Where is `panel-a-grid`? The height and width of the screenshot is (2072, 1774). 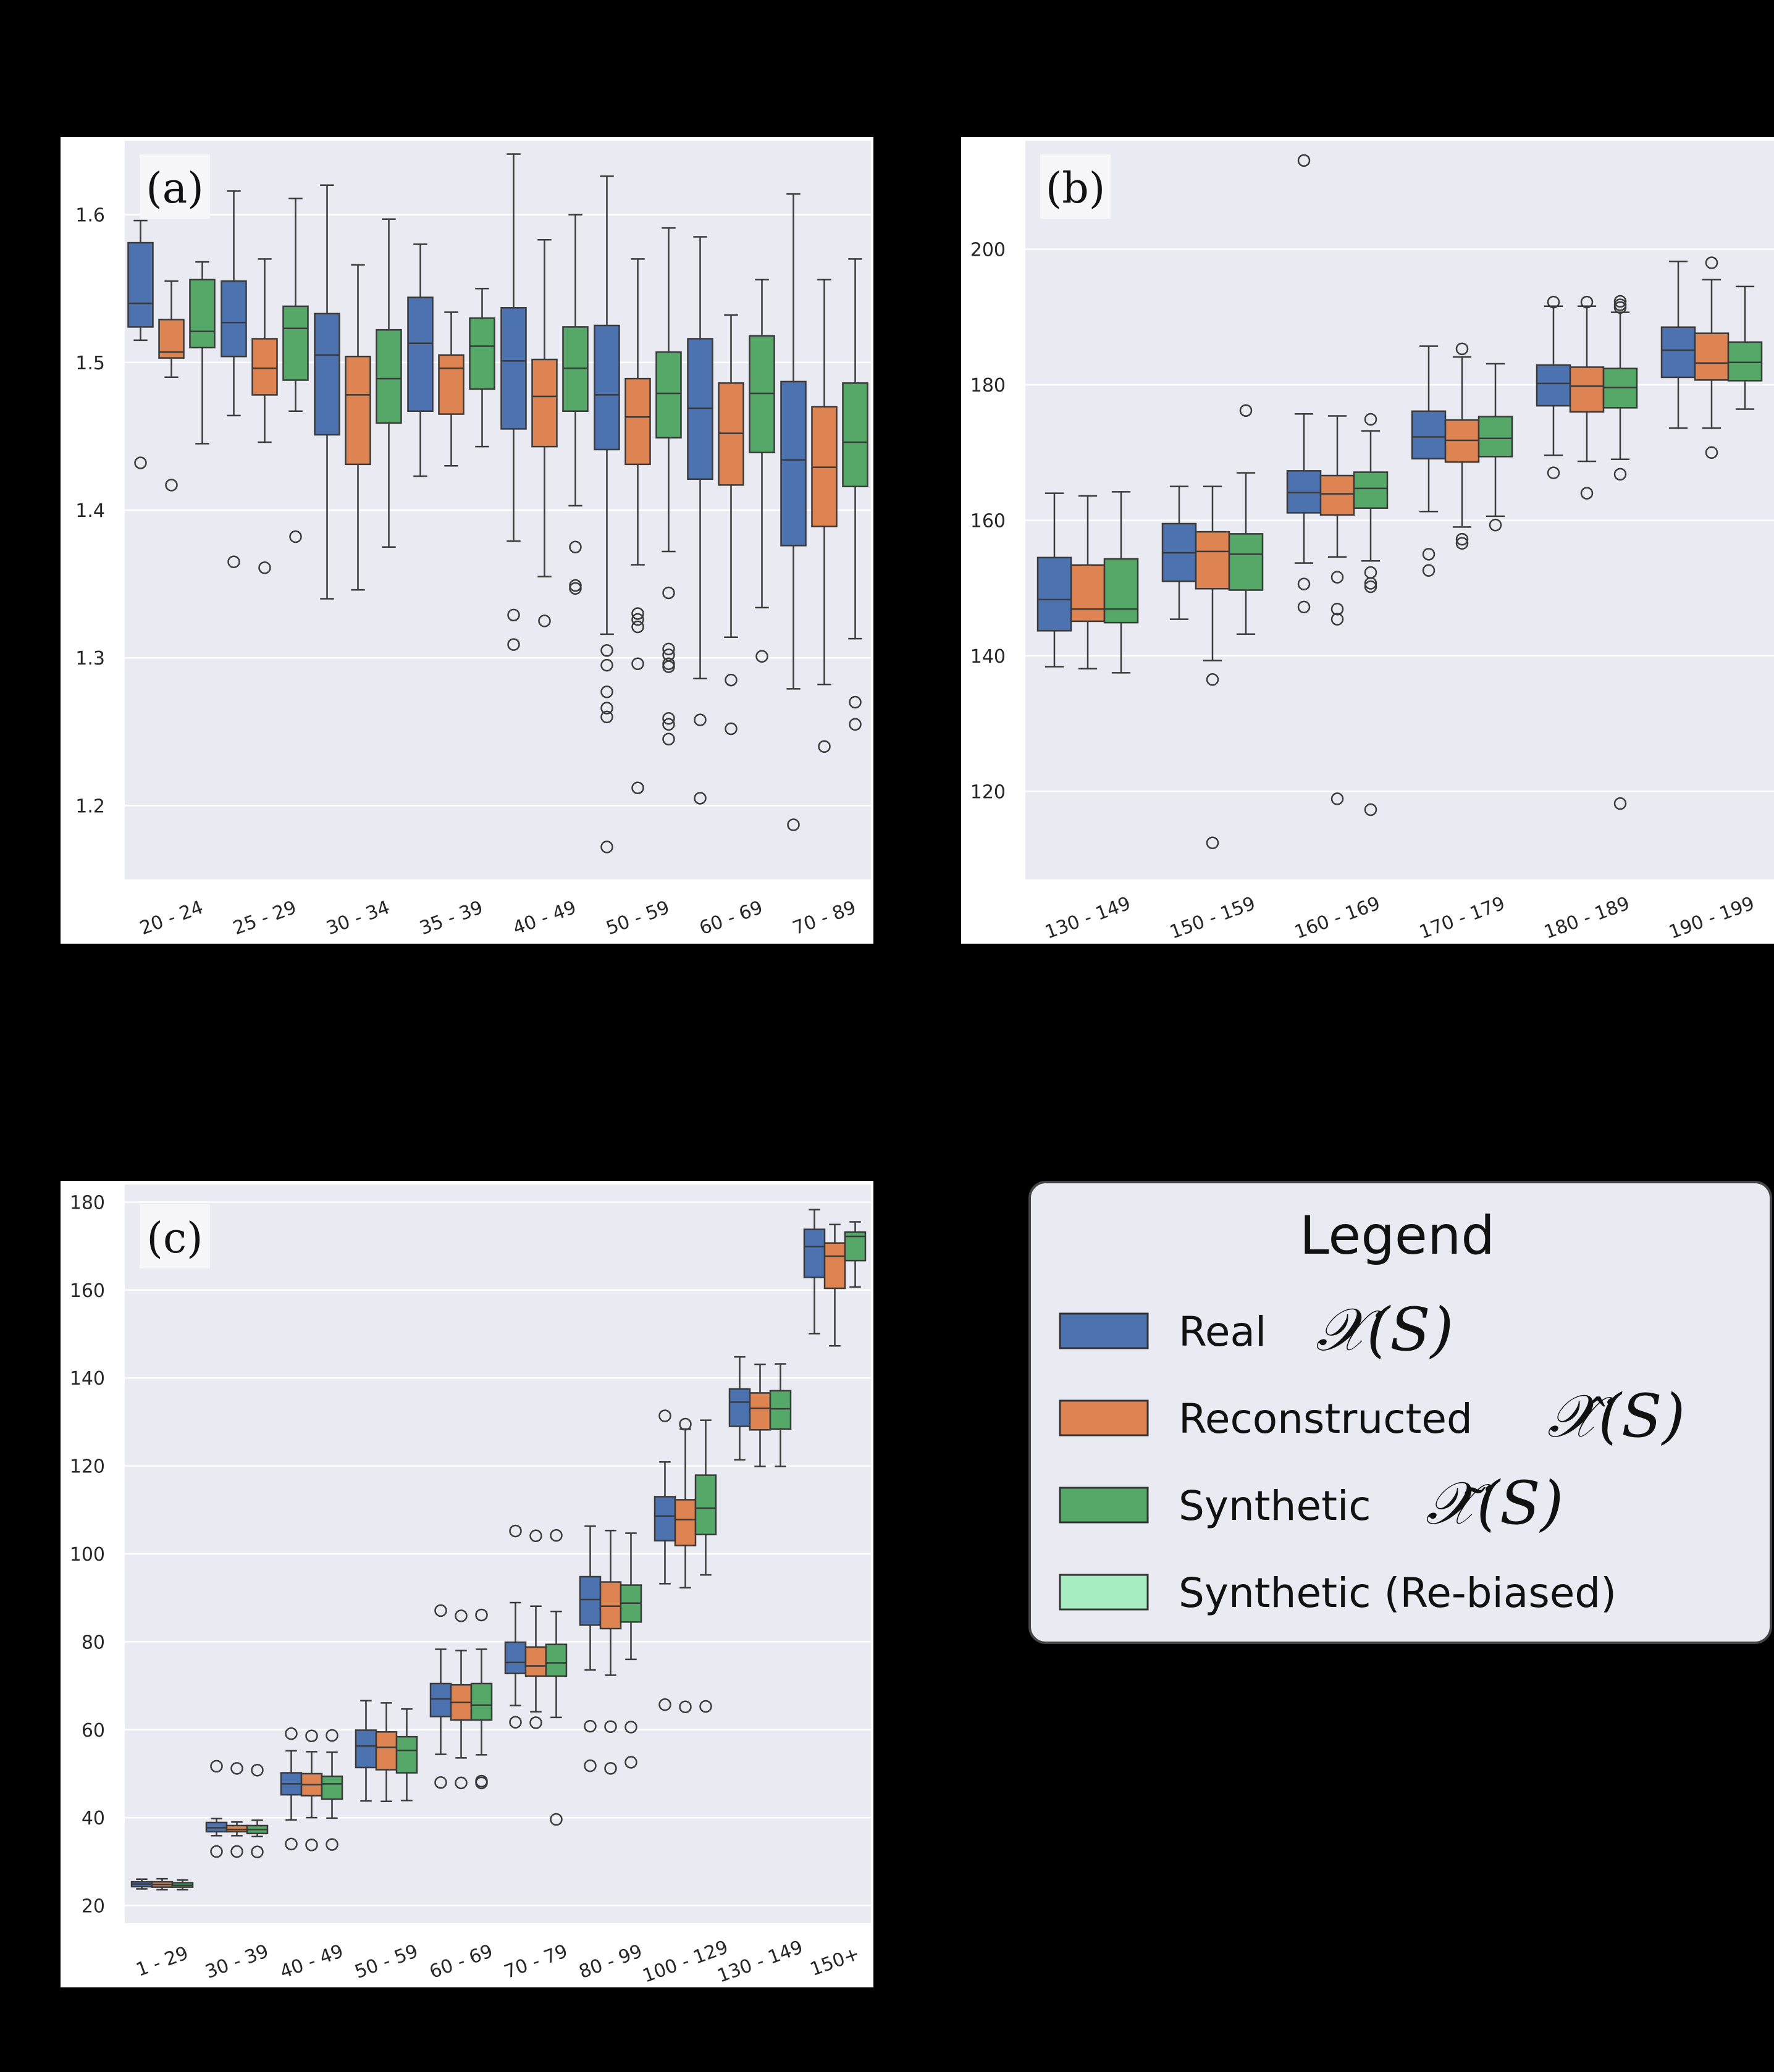
panel-a-grid is located at coordinates (498, 510).